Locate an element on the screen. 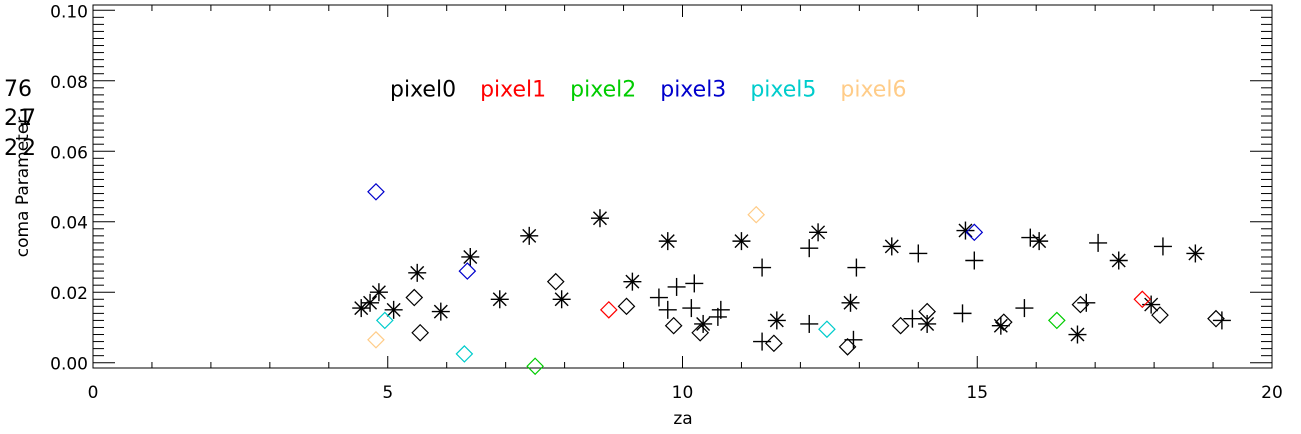  y-tick-label: 0.06 is located at coordinates (69, 153).